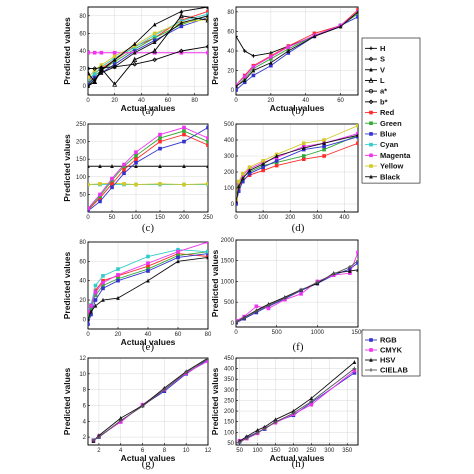  Describe the element at coordinates (258, 451) in the screenshot. I see `x-tick-label: 100` at that location.